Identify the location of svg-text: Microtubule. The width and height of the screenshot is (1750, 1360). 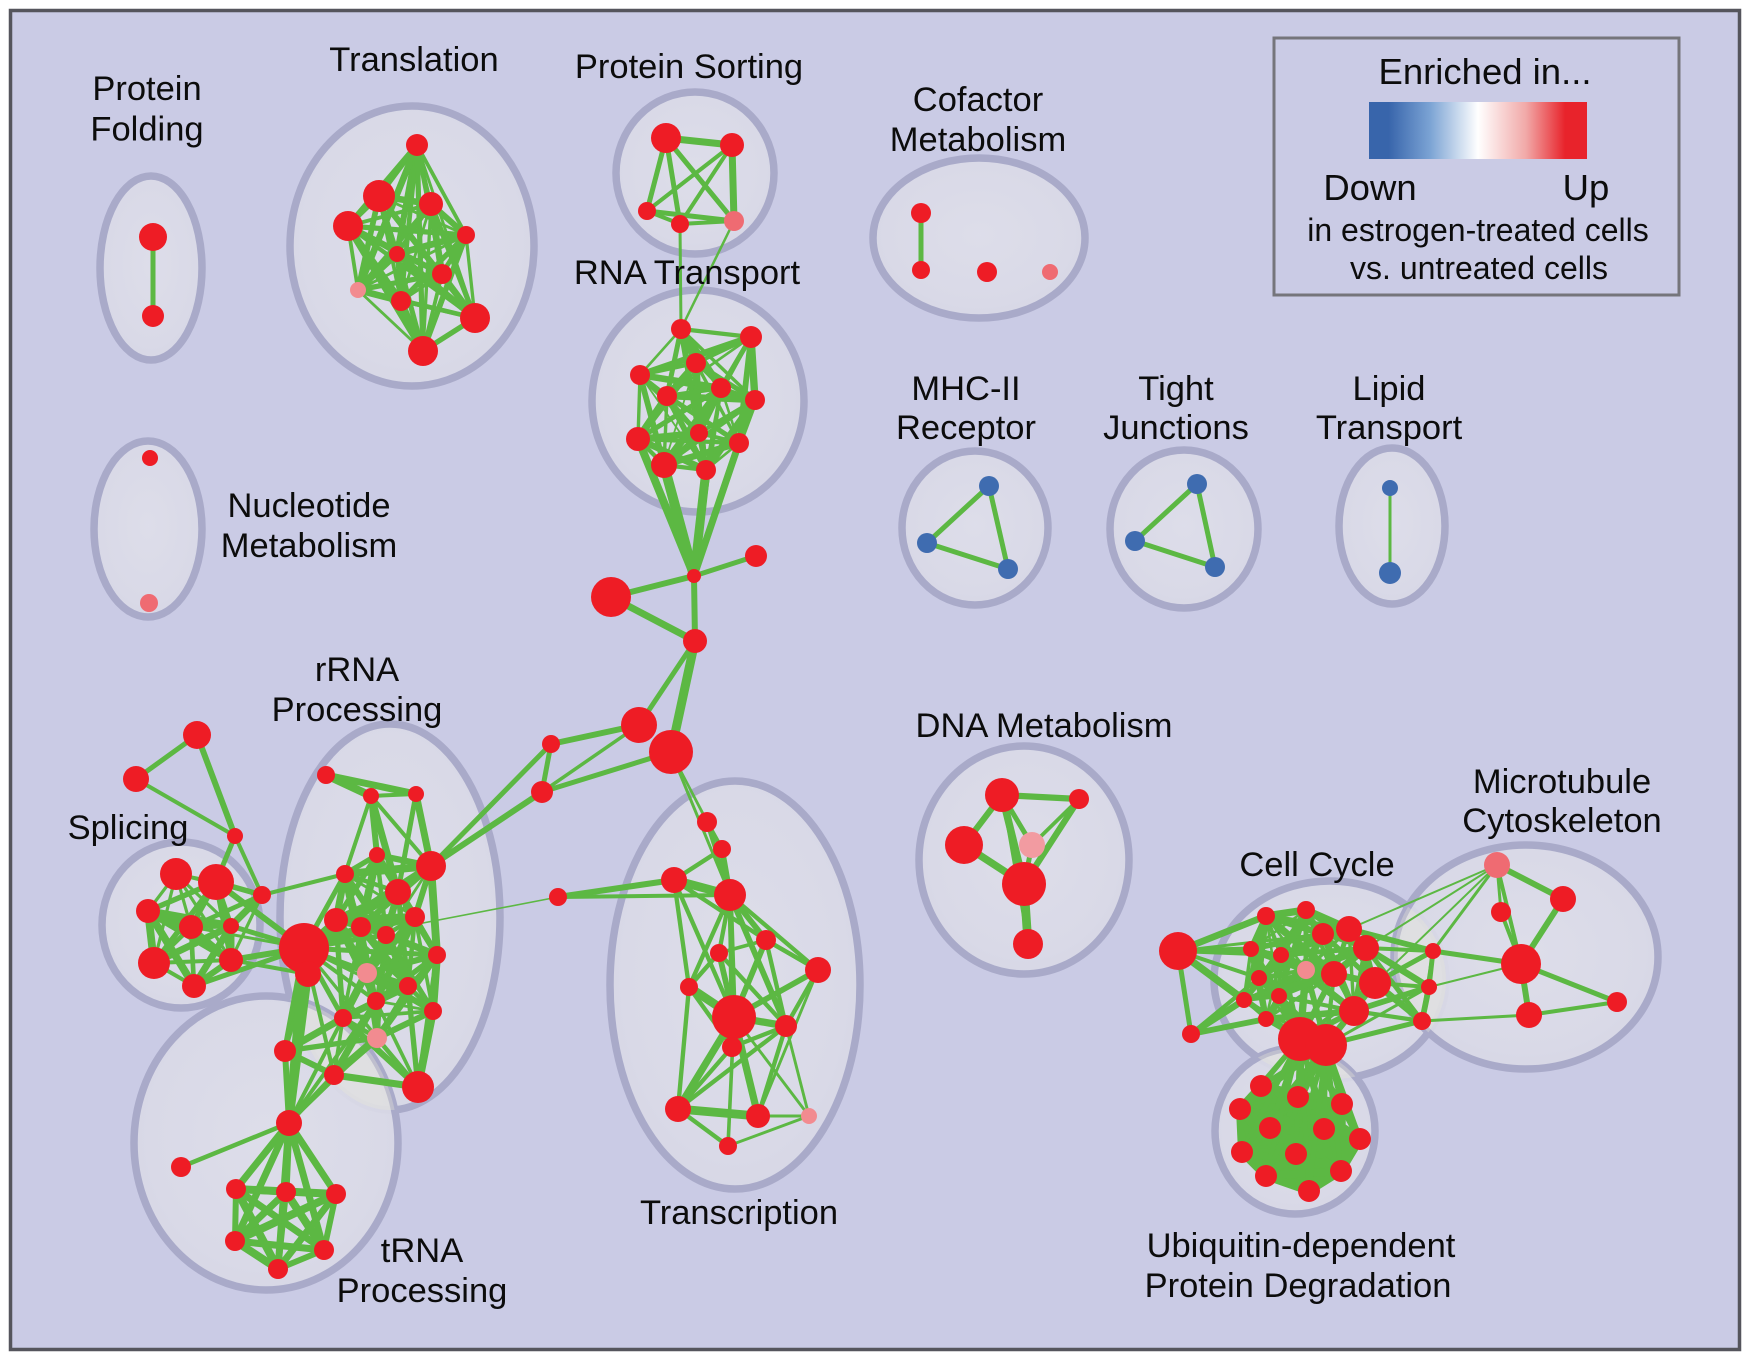
(1562, 782).